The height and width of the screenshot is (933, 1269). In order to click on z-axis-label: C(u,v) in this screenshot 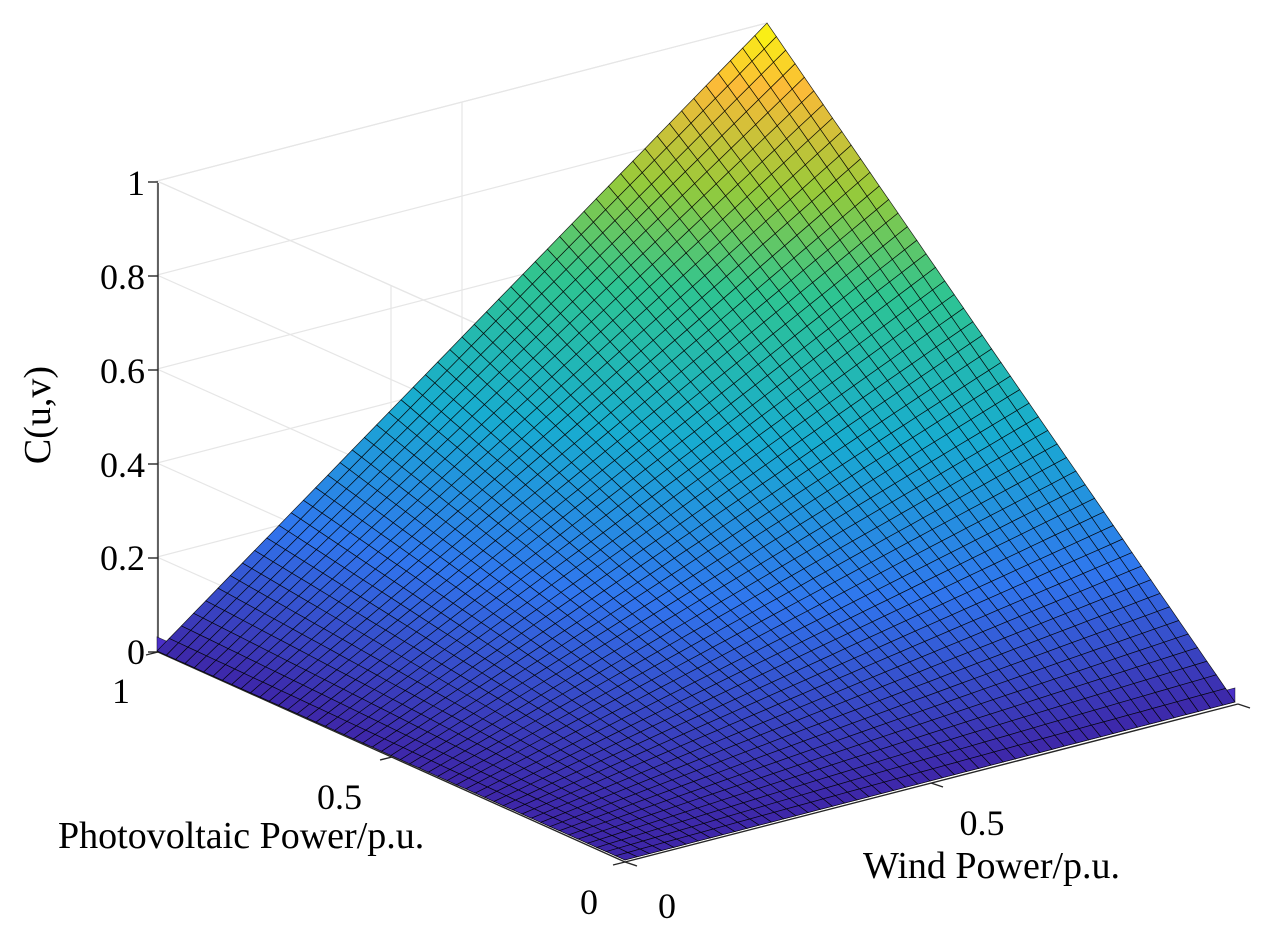, I will do `click(38, 415)`.